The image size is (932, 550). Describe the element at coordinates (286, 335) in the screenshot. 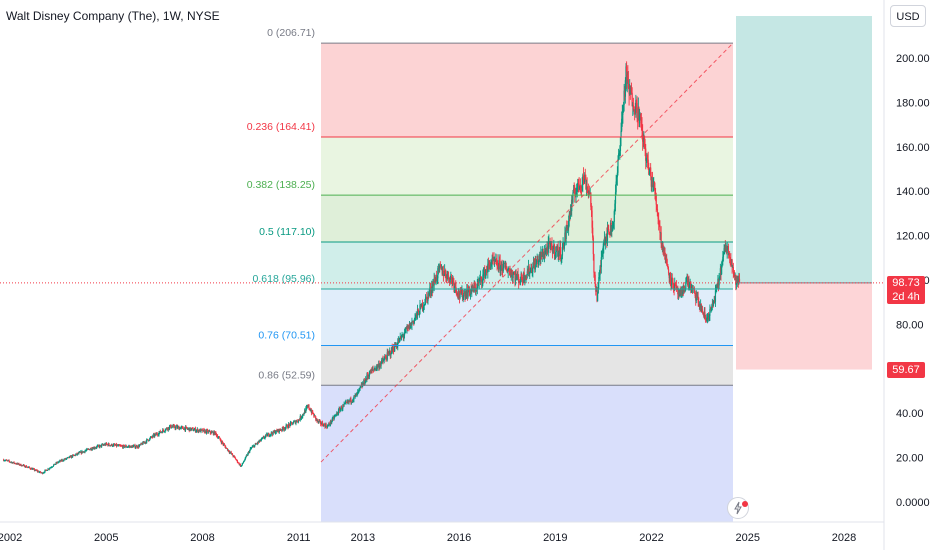

I see `fib-level-label: 0.76 (70.51)` at that location.